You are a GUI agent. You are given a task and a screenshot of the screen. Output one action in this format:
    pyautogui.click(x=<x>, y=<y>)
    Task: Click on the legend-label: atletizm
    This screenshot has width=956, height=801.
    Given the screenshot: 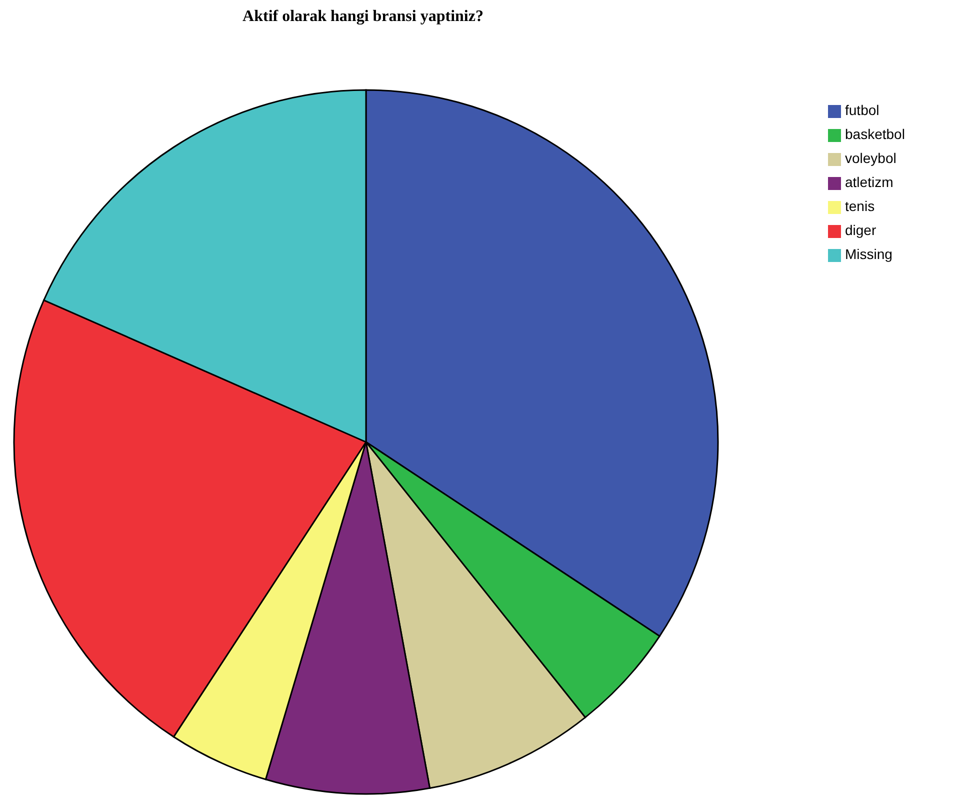 What is the action you would take?
    pyautogui.click(x=869, y=182)
    